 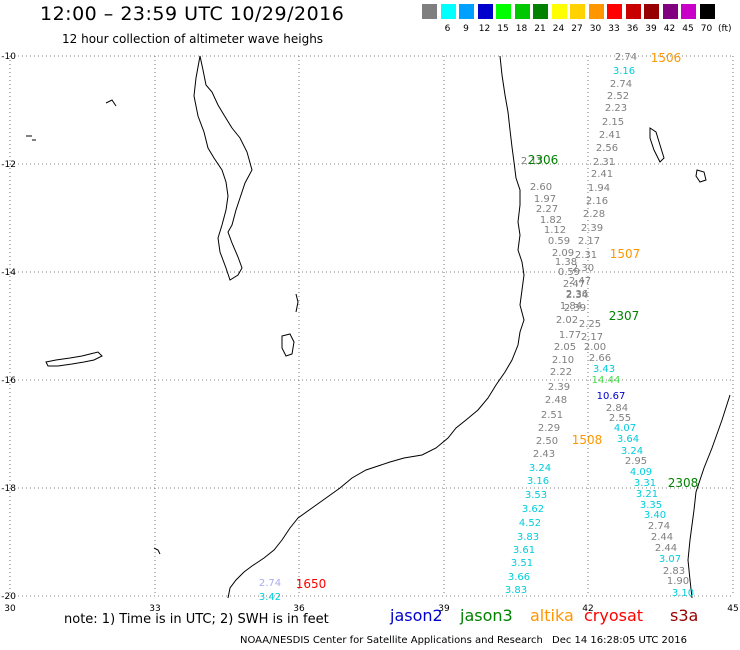 I want to click on lake-malawi-outline, so click(x=223, y=168).